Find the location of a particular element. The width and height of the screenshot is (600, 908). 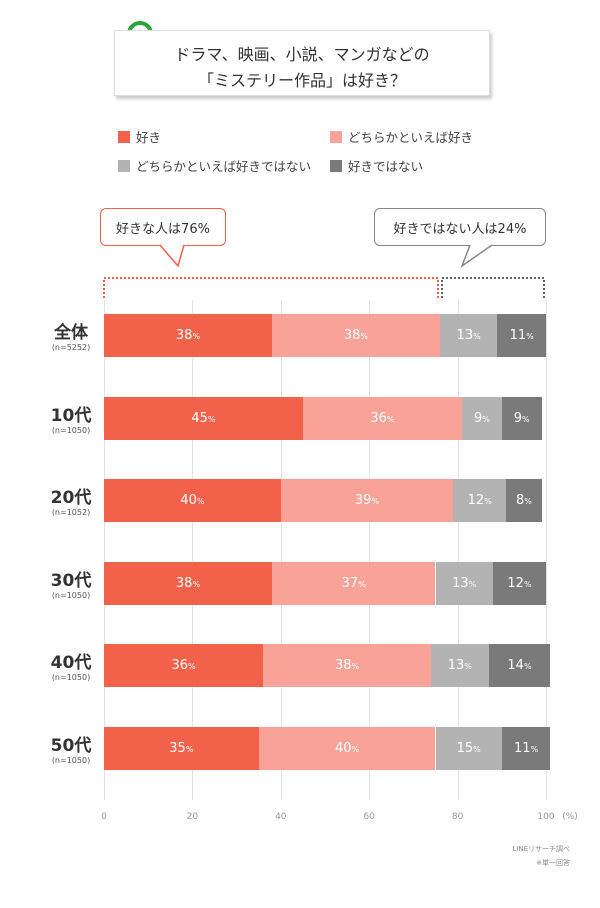

x-tick-label: 20 is located at coordinates (192, 817).